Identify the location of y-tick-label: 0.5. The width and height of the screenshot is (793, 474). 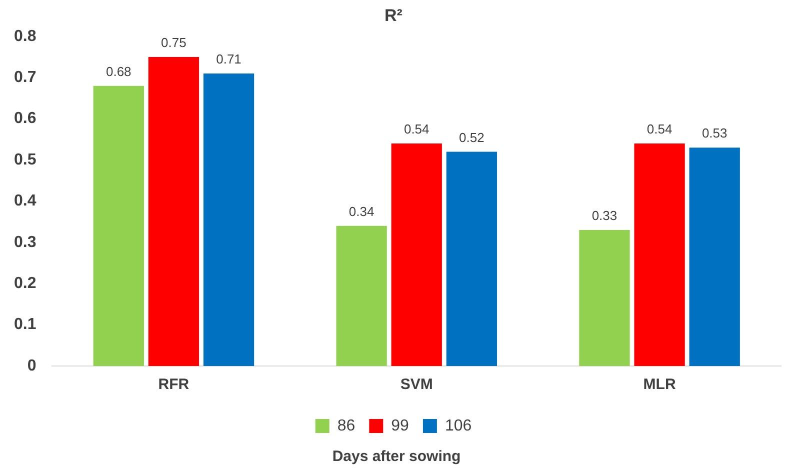
(25, 159).